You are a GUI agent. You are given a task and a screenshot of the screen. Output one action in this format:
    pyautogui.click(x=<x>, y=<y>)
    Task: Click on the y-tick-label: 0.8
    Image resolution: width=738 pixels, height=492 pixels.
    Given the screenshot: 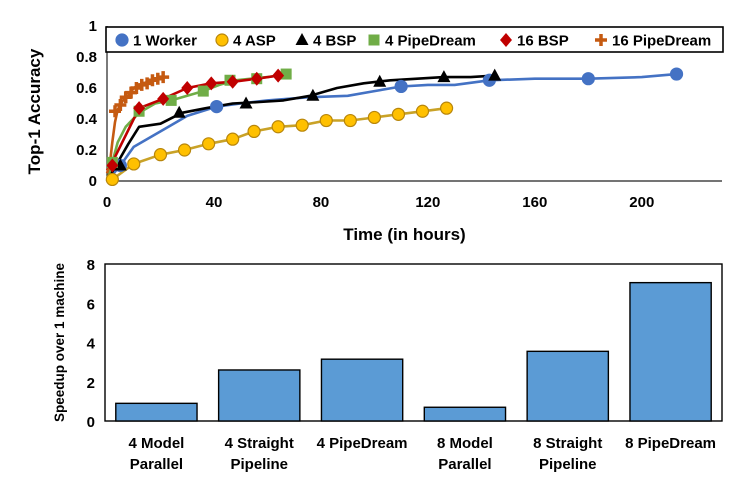 What is the action you would take?
    pyautogui.click(x=86, y=57)
    